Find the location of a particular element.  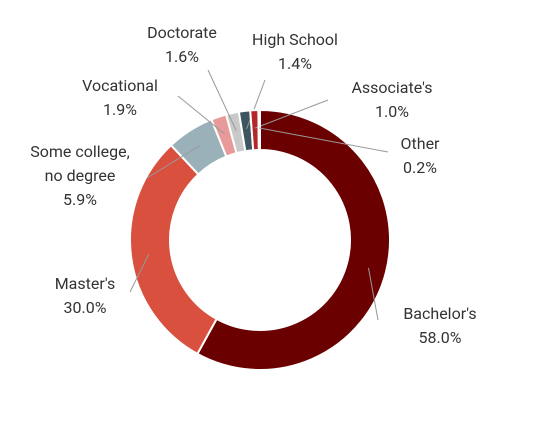

value-label: 5.9% is located at coordinates (80, 199).